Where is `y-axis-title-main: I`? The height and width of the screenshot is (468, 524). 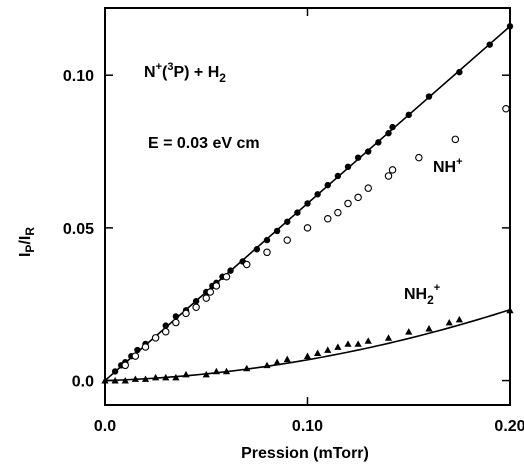
y-axis-title-main: I is located at coordinates (25, 255).